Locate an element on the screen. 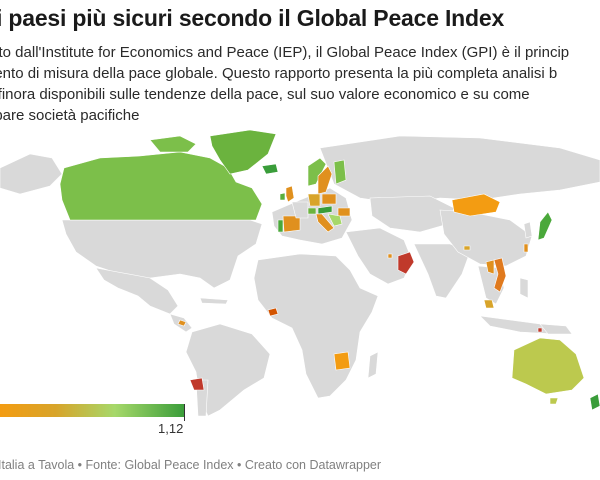  country-china is located at coordinates (486, 238).